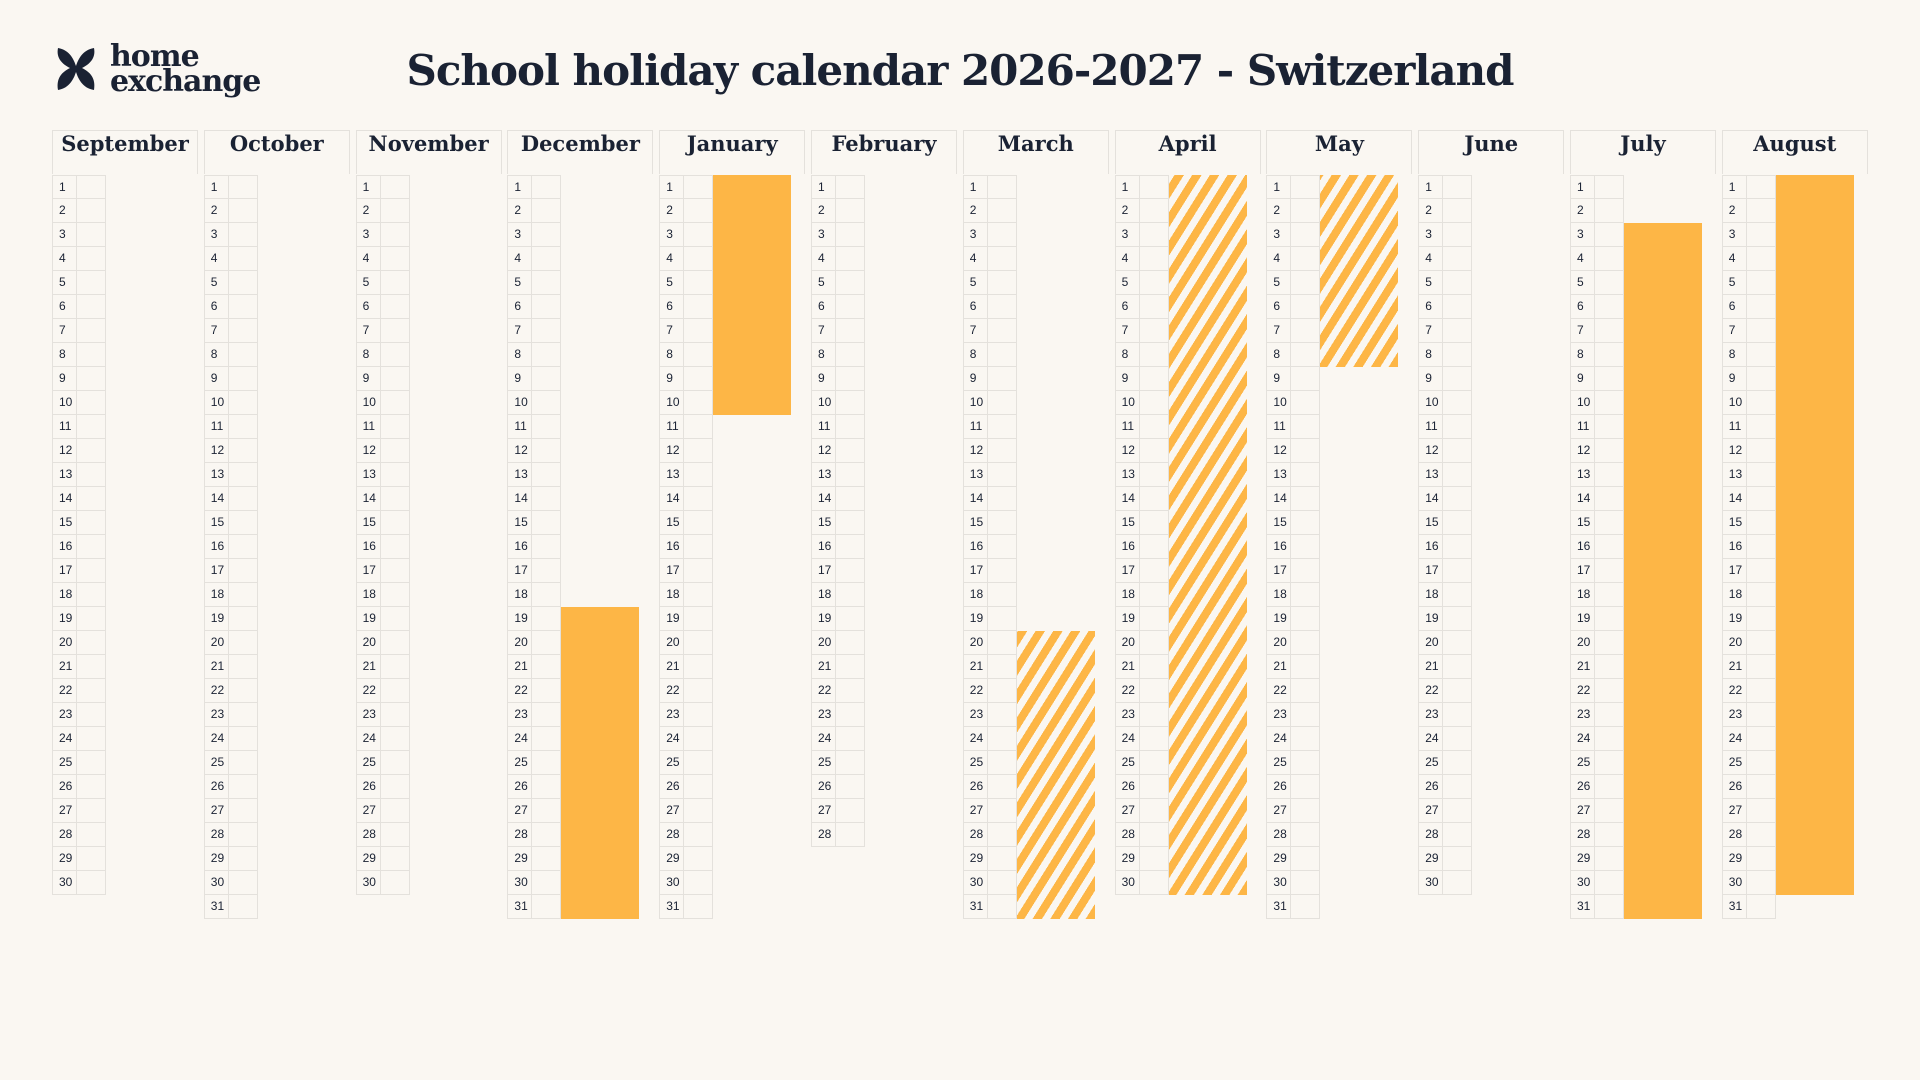 Image resolution: width=1920 pixels, height=1080 pixels. What do you see at coordinates (1035, 691) in the screenshot?
I see `day-row: 22` at bounding box center [1035, 691].